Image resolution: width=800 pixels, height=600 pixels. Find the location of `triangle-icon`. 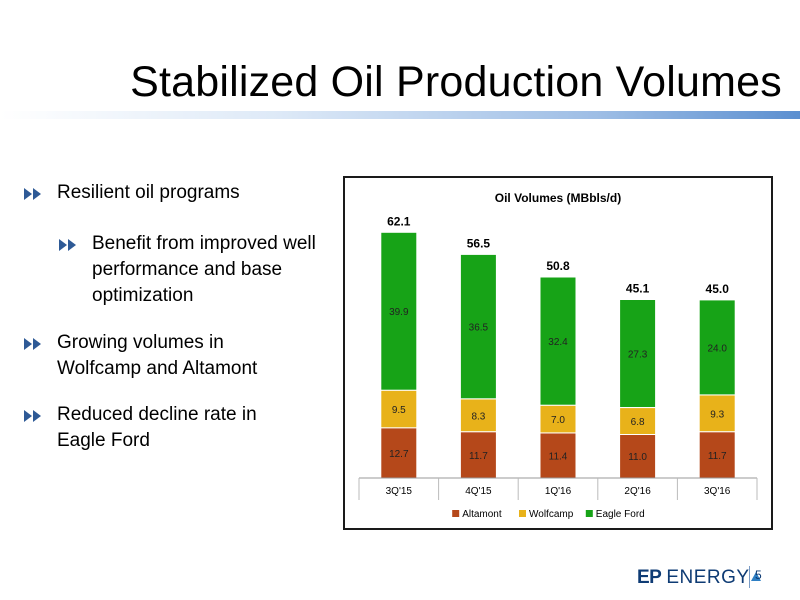

triangle-icon is located at coordinates (755, 576).